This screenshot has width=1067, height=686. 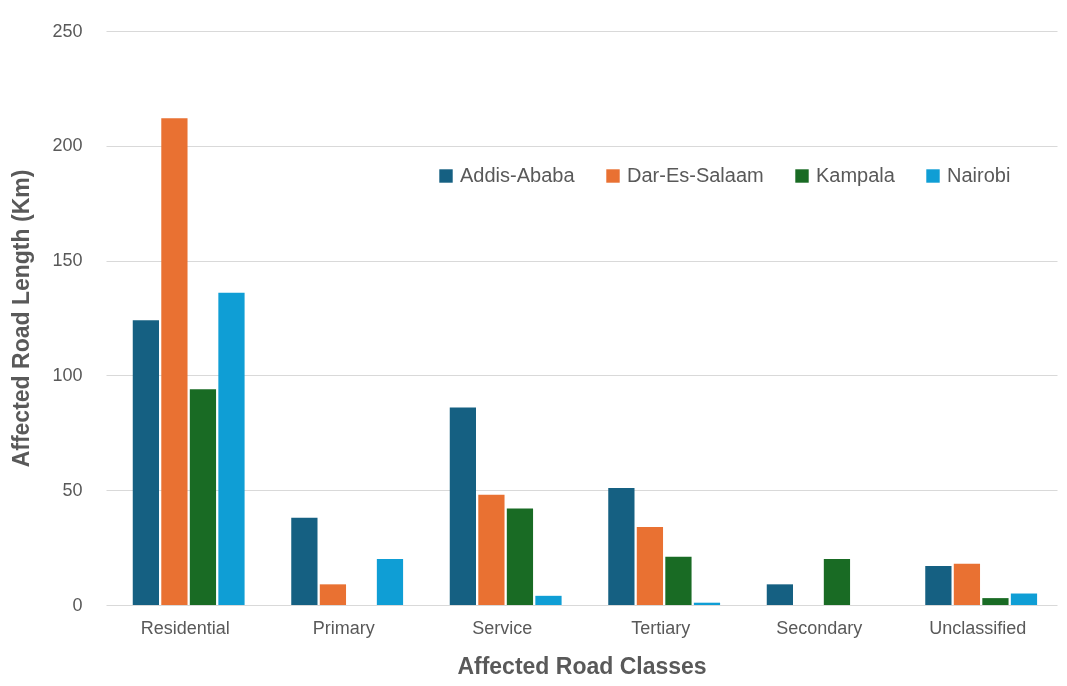 What do you see at coordinates (67, 145) in the screenshot?
I see `y-tick-label: 200` at bounding box center [67, 145].